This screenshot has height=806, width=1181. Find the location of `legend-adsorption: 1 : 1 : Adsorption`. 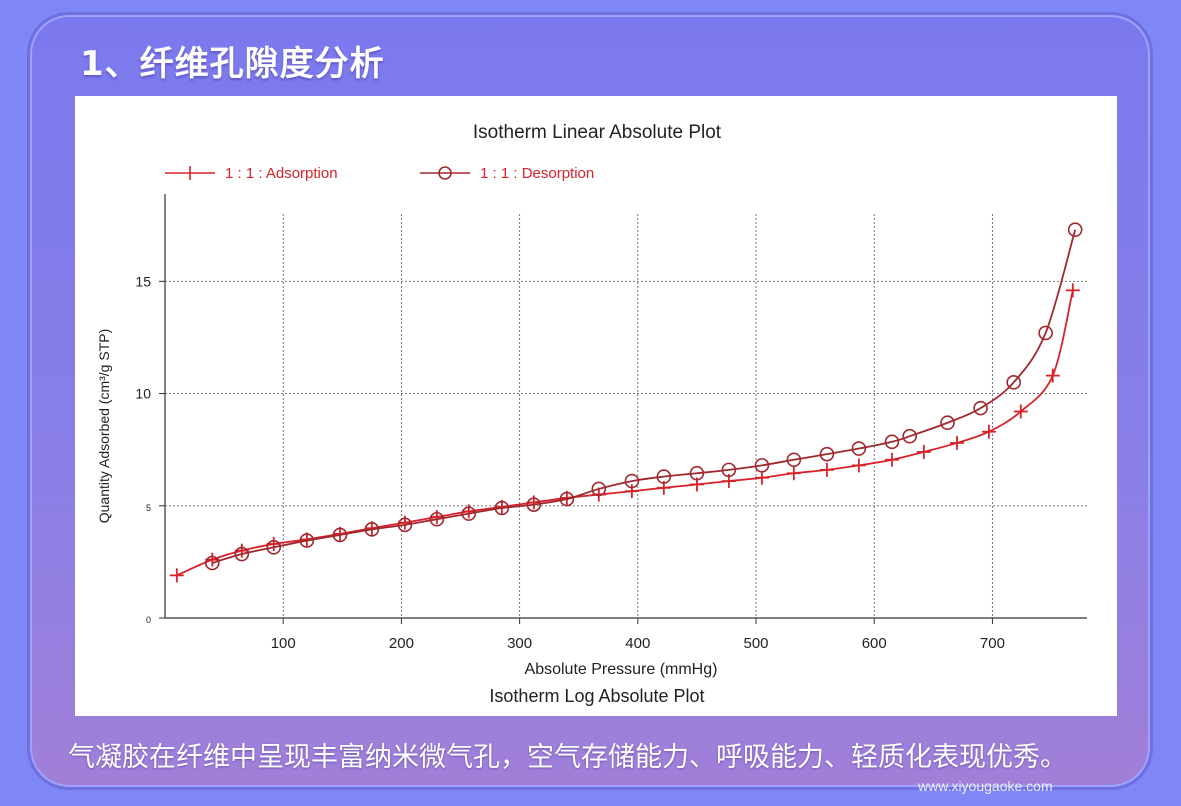

legend-adsorption: 1 : 1 : Adsorption is located at coordinates (281, 173).